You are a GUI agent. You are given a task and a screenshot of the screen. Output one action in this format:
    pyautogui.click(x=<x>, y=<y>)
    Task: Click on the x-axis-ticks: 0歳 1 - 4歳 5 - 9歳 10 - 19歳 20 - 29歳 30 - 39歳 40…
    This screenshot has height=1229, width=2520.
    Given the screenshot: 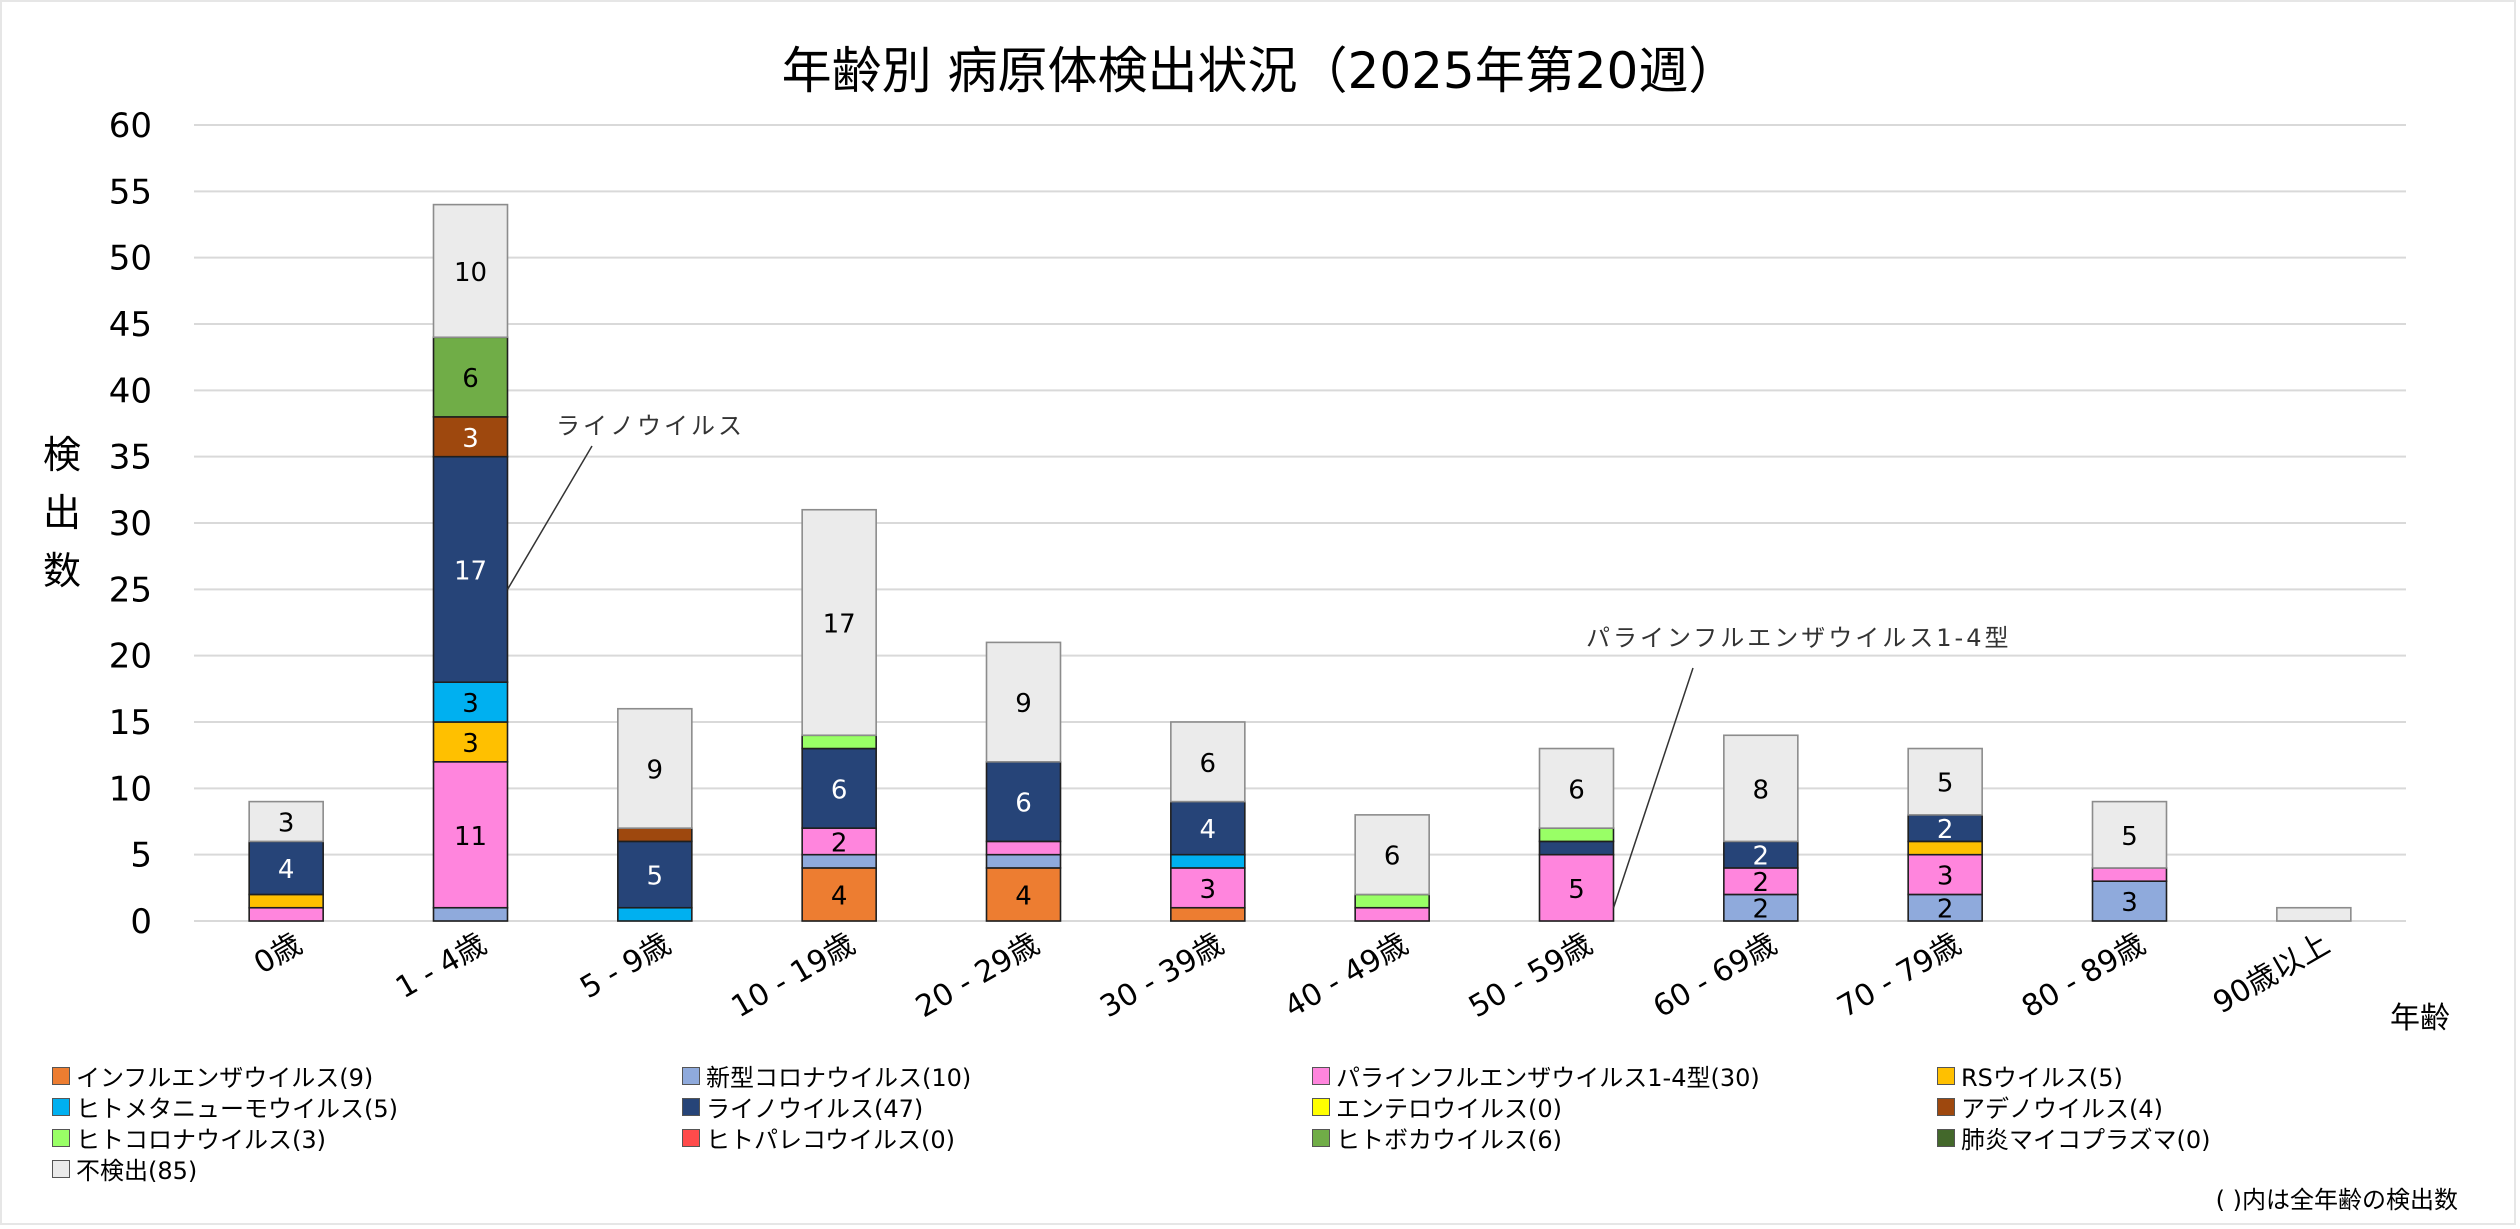 What is the action you would take?
    pyautogui.click(x=1292, y=976)
    